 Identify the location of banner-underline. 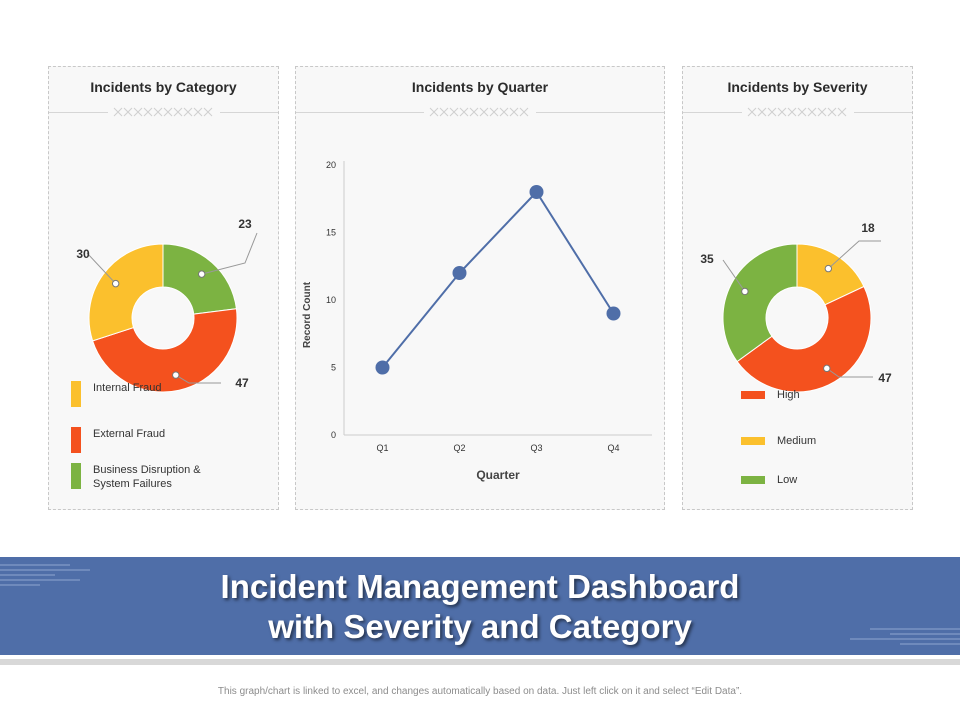
(480, 662).